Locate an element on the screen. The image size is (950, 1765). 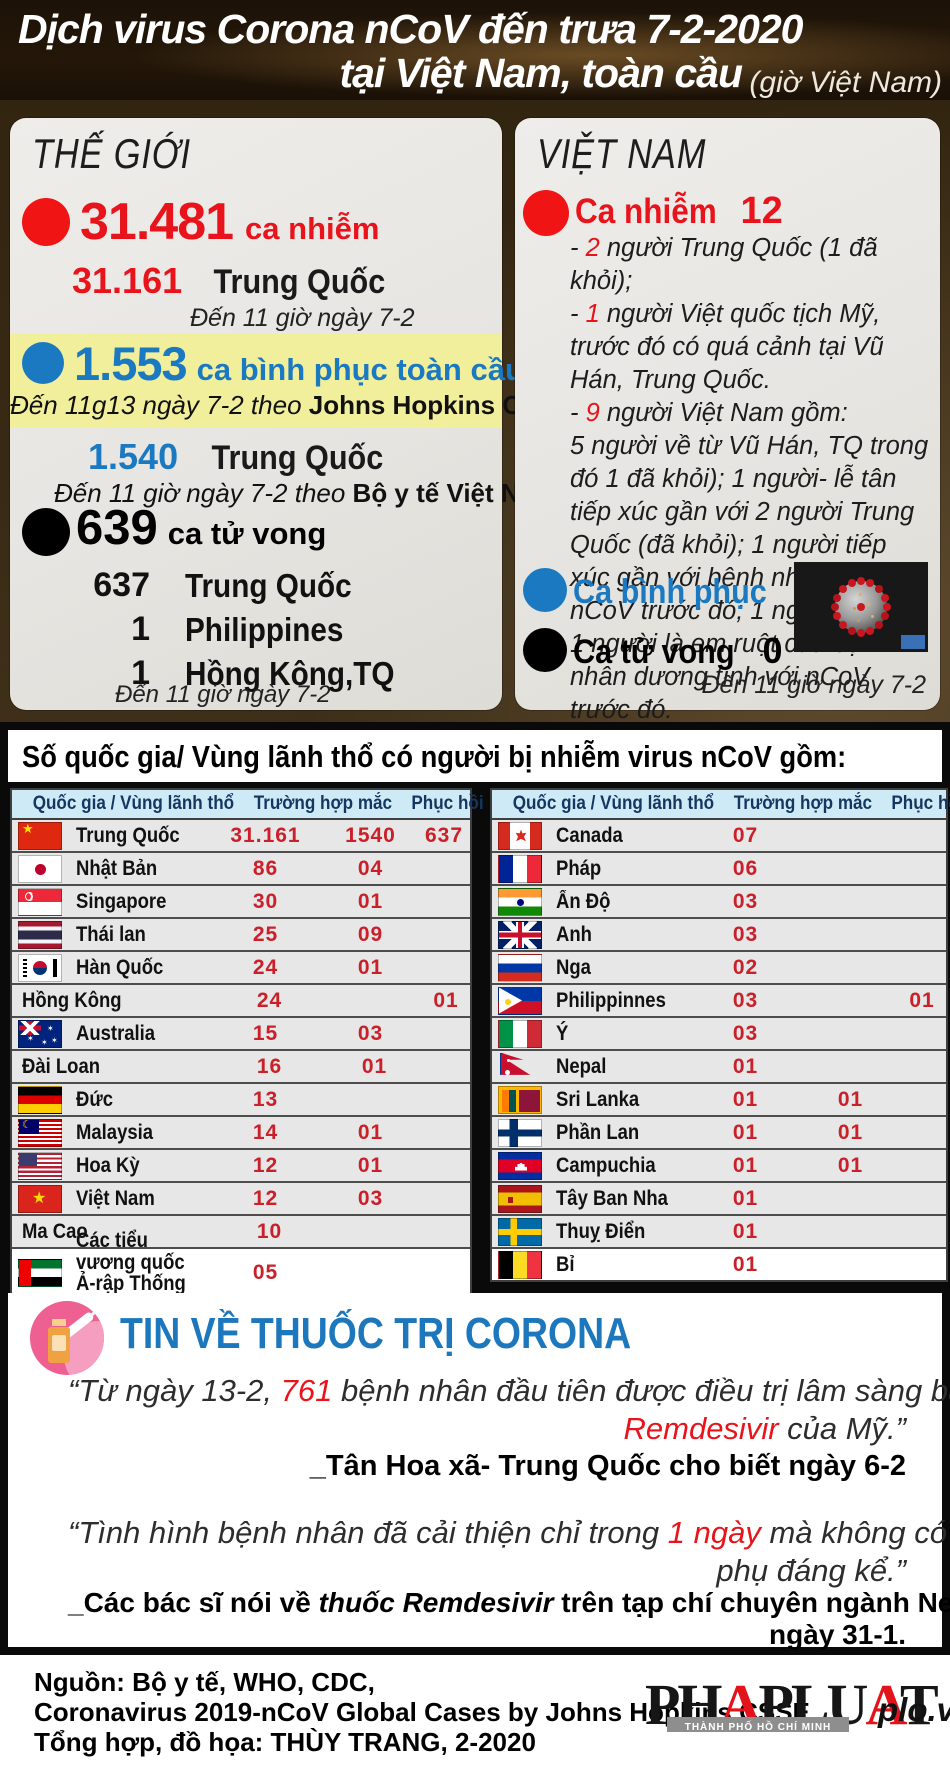
text-segment: 1 is located at coordinates (592, 314).